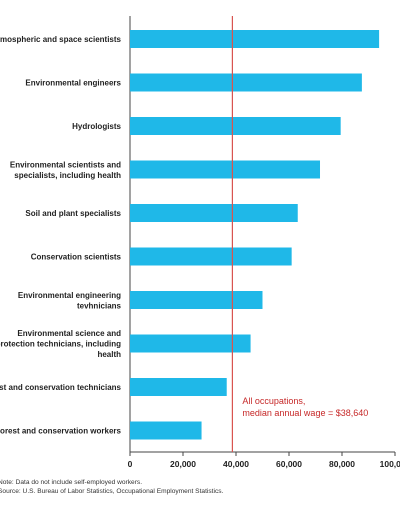 The width and height of the screenshot is (400, 516). I want to click on x-tick-label-3: 40,000, so click(236, 464).